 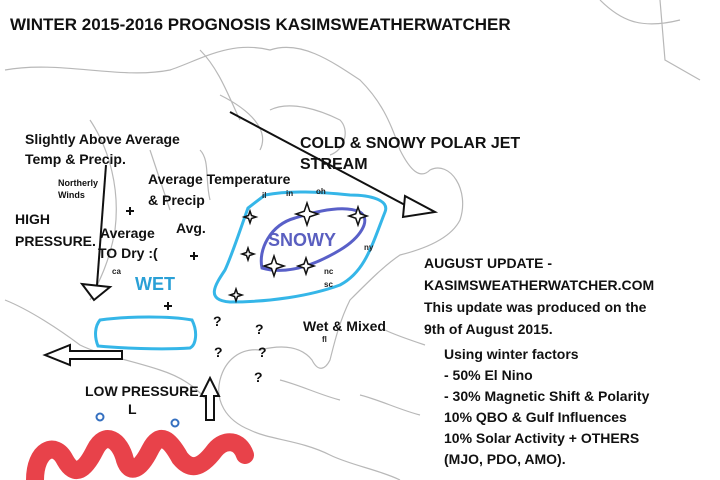 What do you see at coordinates (210, 398) in the screenshot?
I see `north-arrow` at bounding box center [210, 398].